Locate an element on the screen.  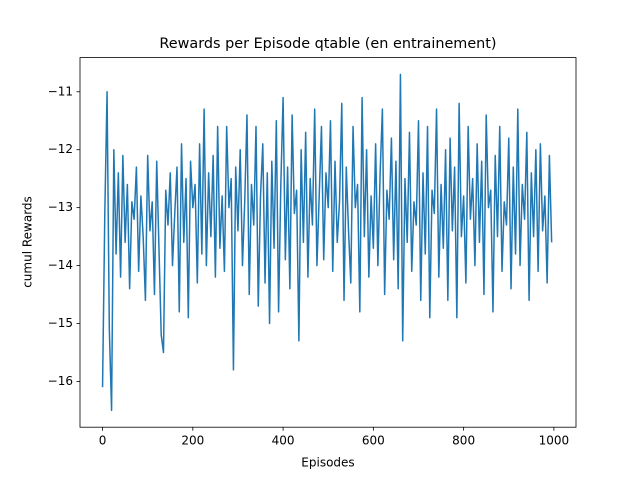
x-axis-label: Episodes is located at coordinates (327, 463).